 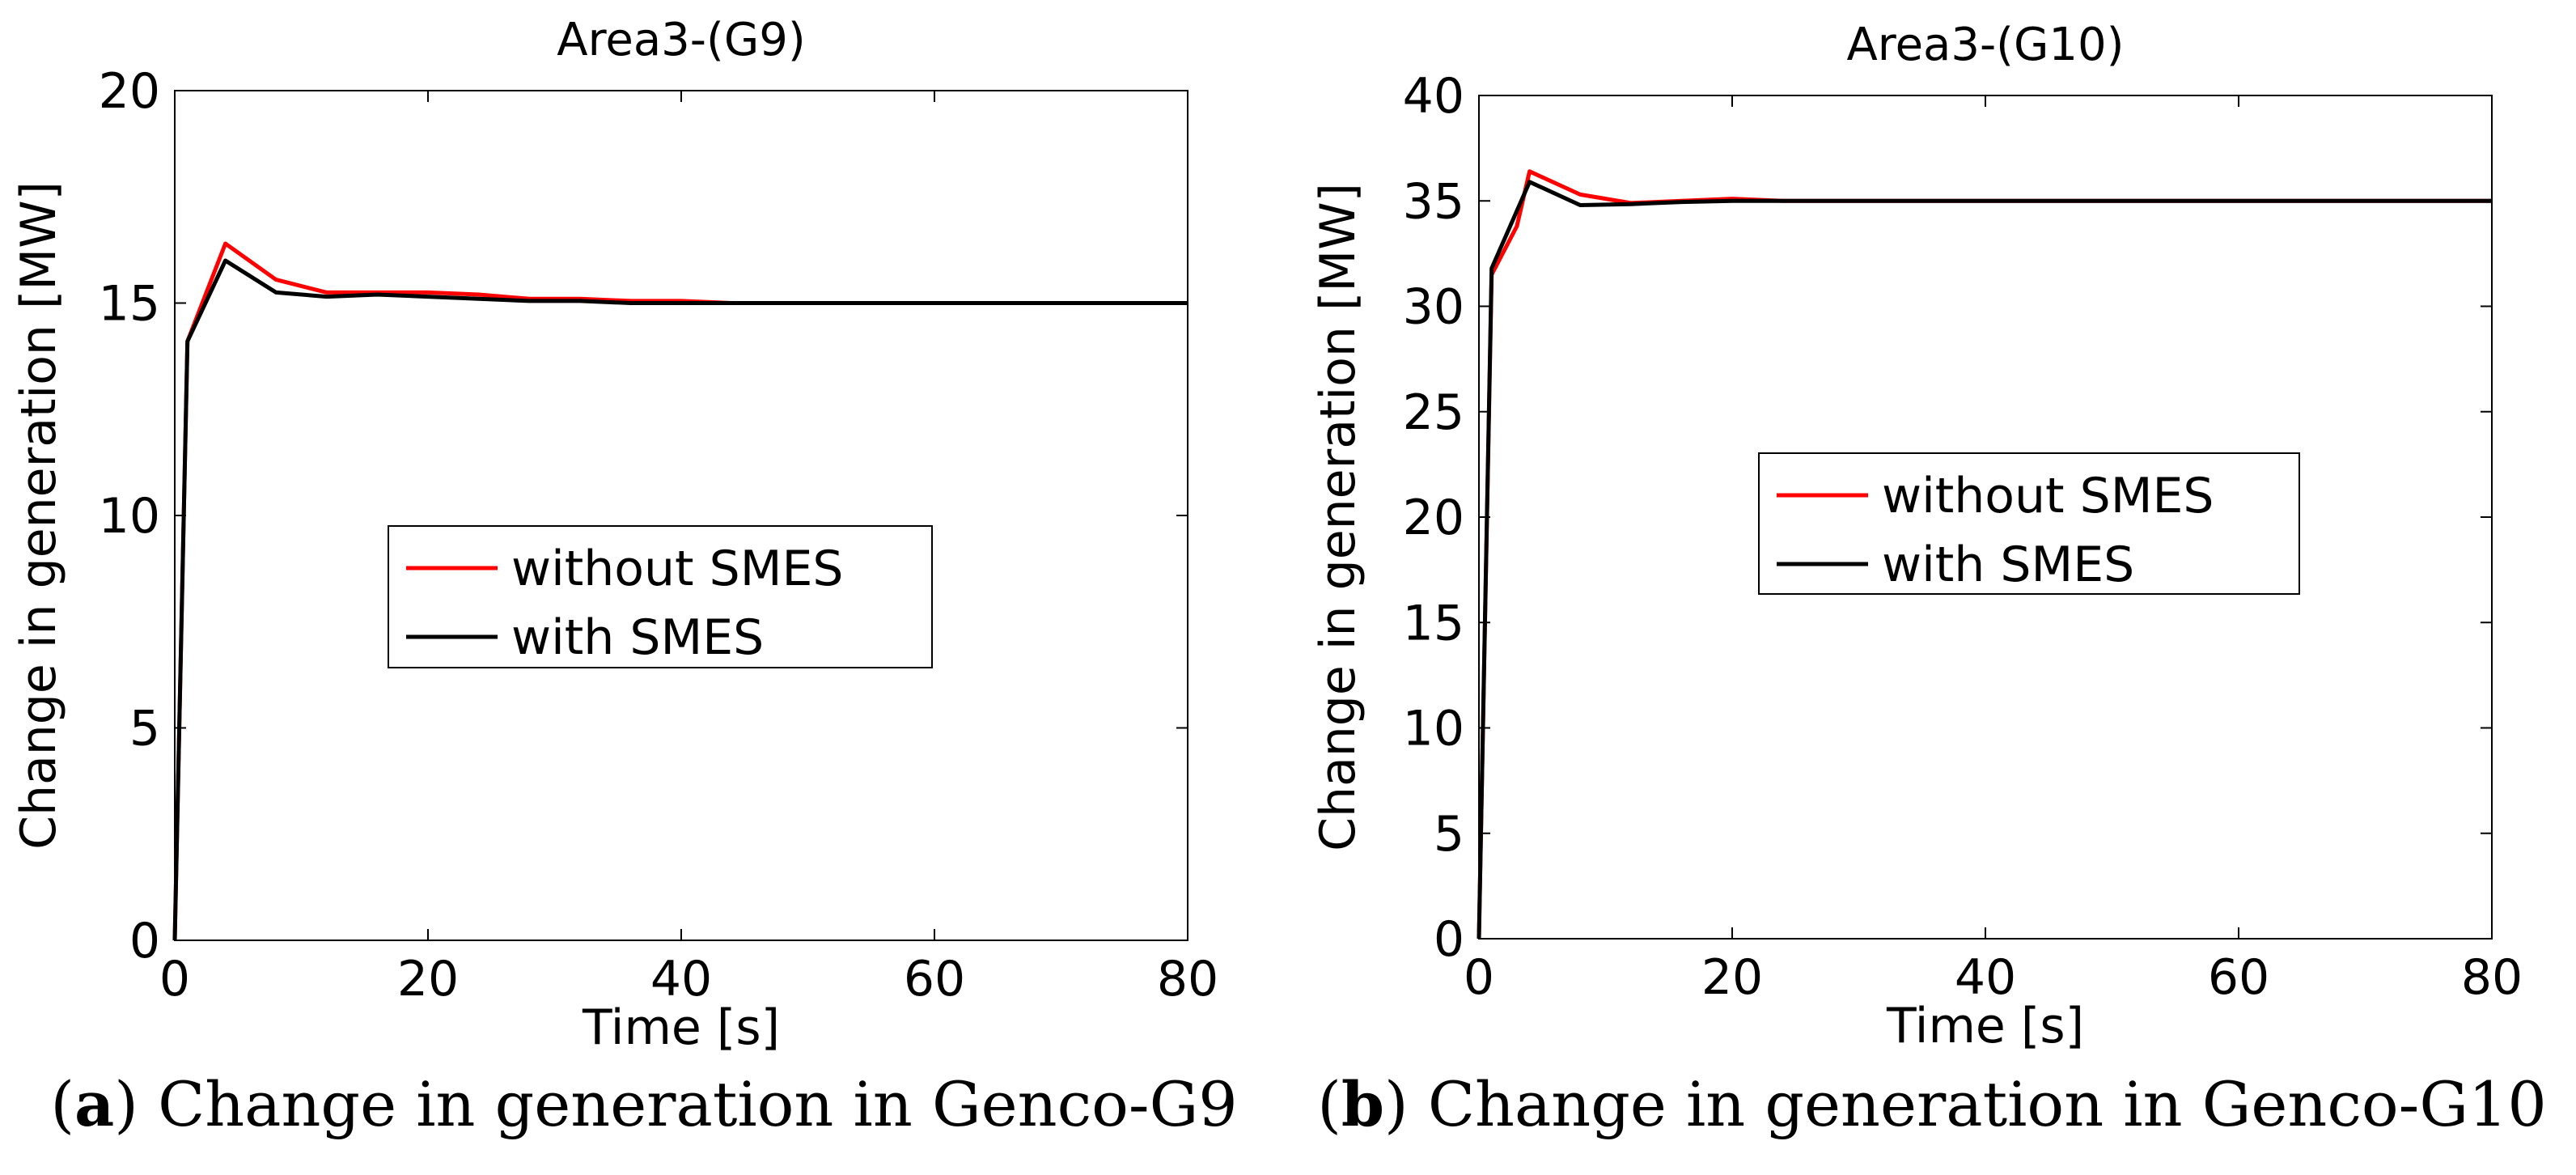 I want to click on caption-b: (b) Change in generation in Genco-G10, so click(x=1932, y=1104).